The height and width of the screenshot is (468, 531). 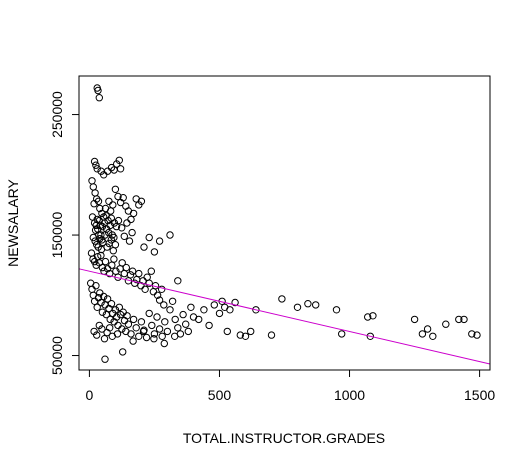 I want to click on y-axis-title: NEWSALARY, so click(x=13, y=223).